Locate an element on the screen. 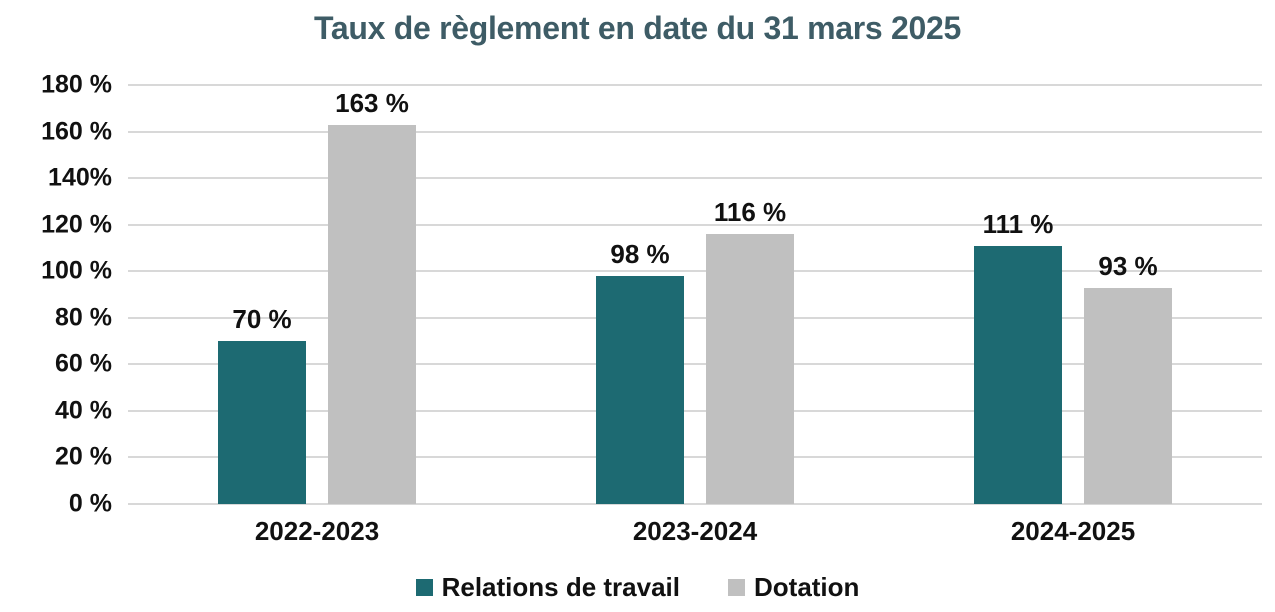 Image resolution: width=1275 pixels, height=612 pixels. x-axis-category-label: 2023-2024 is located at coordinates (695, 531).